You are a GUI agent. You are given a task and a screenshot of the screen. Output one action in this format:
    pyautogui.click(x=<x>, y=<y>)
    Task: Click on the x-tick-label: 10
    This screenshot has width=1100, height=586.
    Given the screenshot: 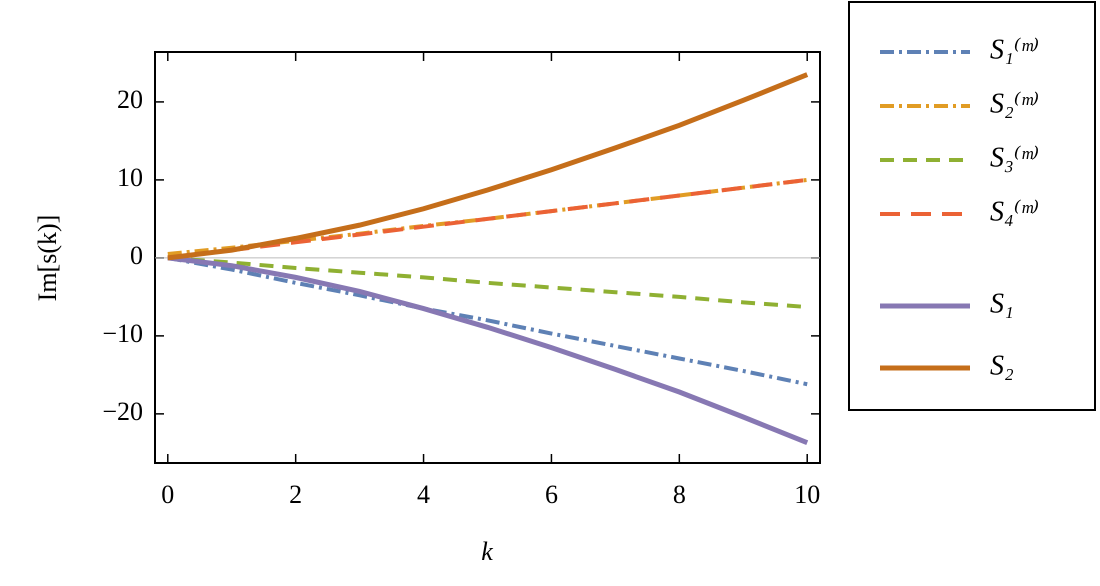 What is the action you would take?
    pyautogui.click(x=807, y=494)
    